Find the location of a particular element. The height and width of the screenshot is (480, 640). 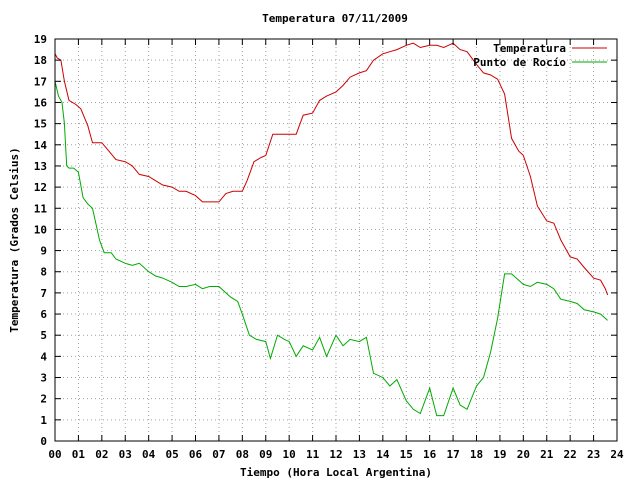

x-tick-label: 19 is located at coordinates (499, 454).